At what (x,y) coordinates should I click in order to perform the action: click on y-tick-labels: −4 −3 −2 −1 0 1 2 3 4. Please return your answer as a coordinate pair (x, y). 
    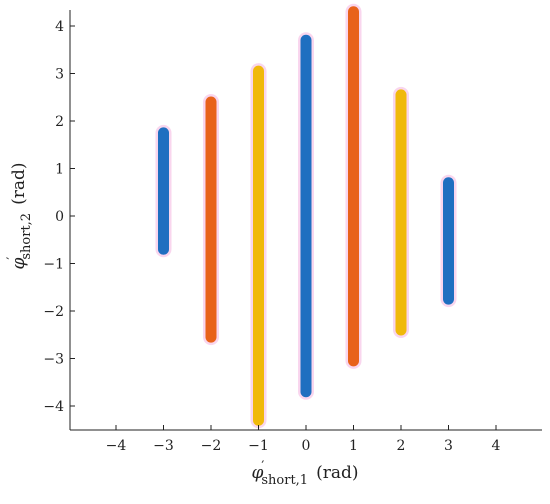
    Looking at the image, I should click on (53, 217).